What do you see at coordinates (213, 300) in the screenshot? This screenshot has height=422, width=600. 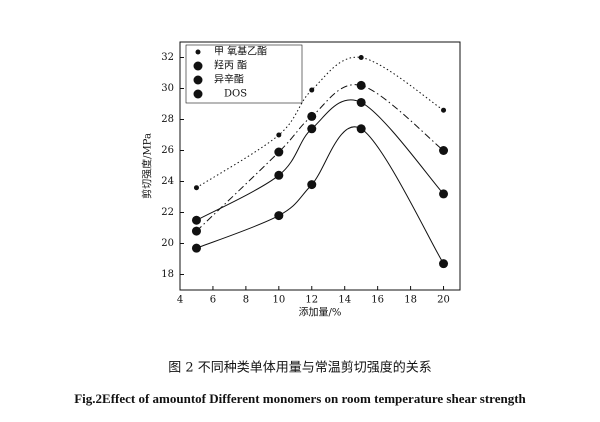 I see `x-tick-label: 6` at bounding box center [213, 300].